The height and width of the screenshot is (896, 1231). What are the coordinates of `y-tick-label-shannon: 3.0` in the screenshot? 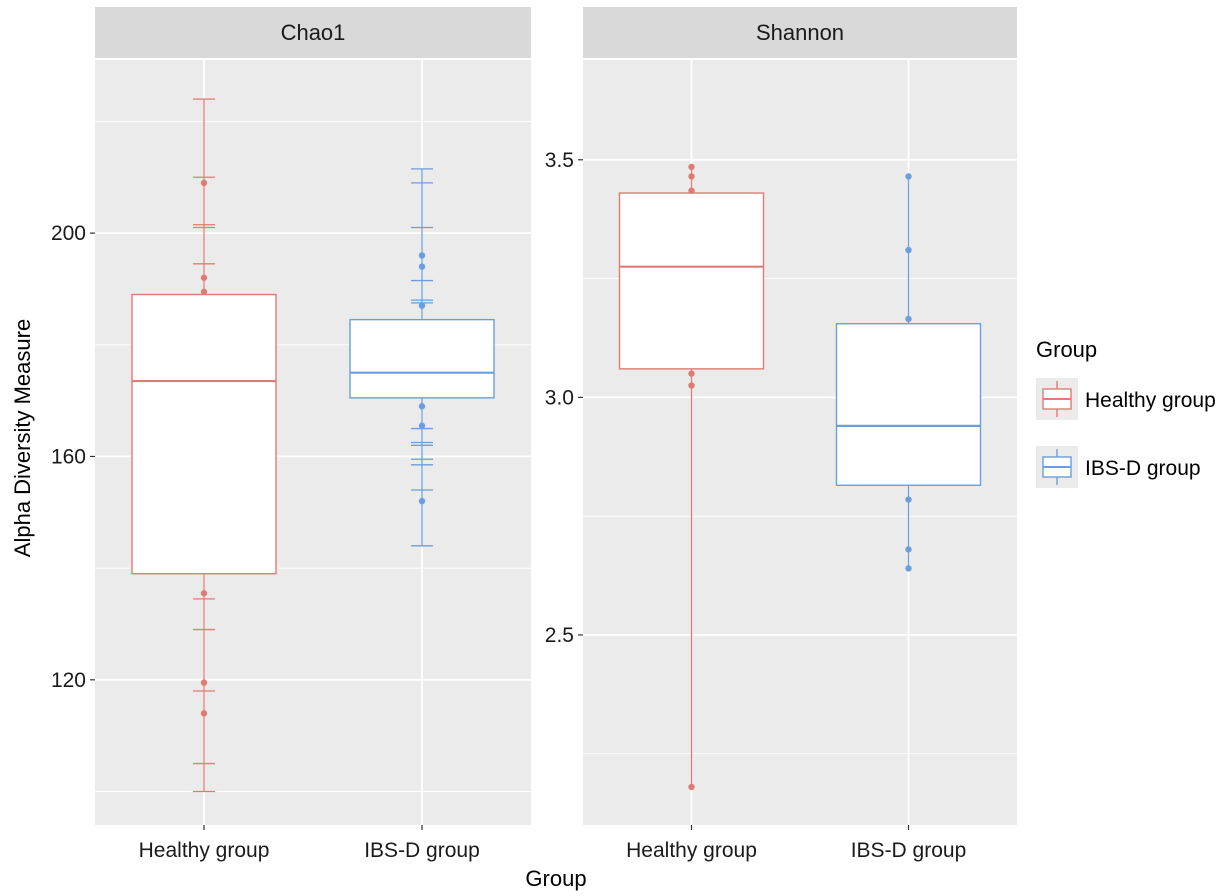 It's located at (559, 397).